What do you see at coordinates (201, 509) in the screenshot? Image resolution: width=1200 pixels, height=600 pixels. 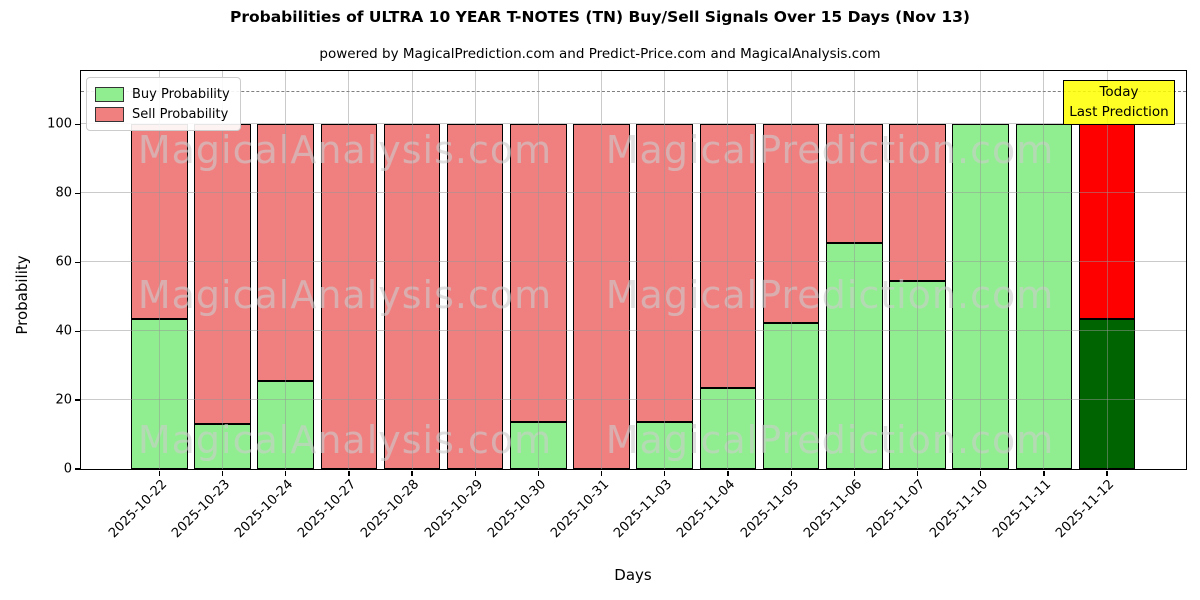 I see `x-tick-label-2025-10-23: 2025-10-23` at bounding box center [201, 509].